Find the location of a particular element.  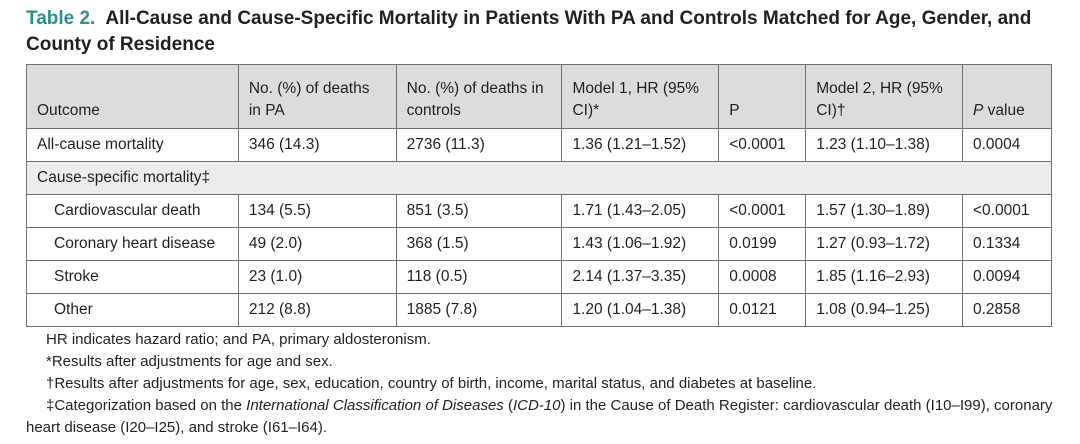

cell-model1: 1.20 (1.04–1.38) is located at coordinates (640, 310).